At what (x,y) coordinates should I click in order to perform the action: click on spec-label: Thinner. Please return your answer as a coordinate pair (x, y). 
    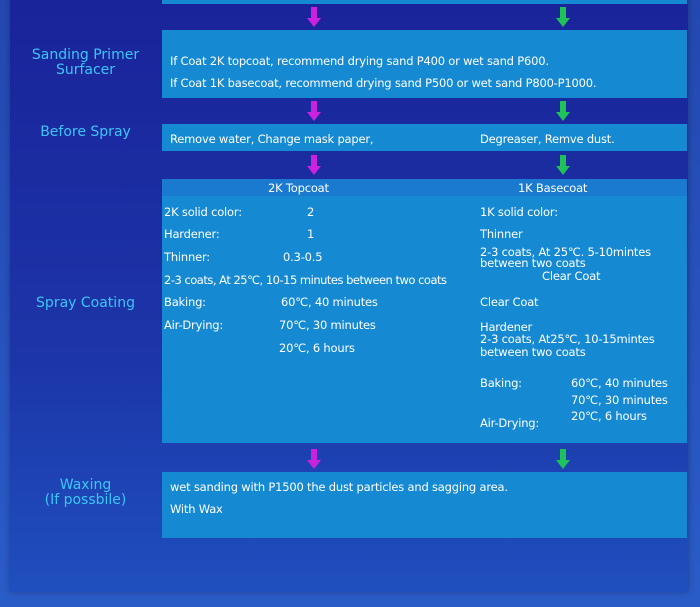
    Looking at the image, I should click on (501, 234).